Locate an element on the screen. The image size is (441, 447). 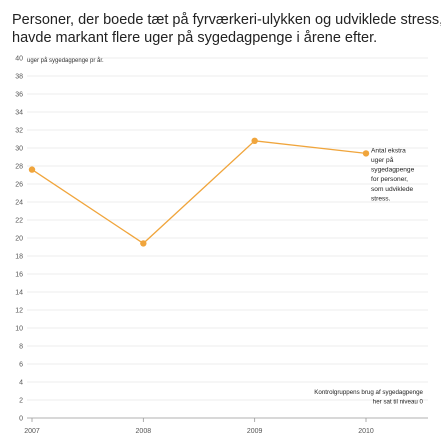
x-tick-label: 2007 is located at coordinates (32, 431).